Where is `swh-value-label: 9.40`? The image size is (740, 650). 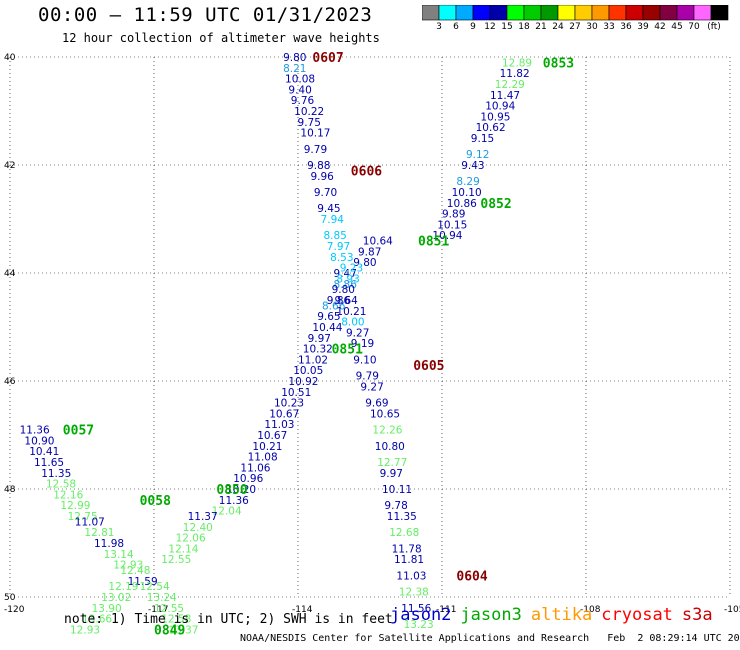 swh-value-label: 9.40 is located at coordinates (299, 90).